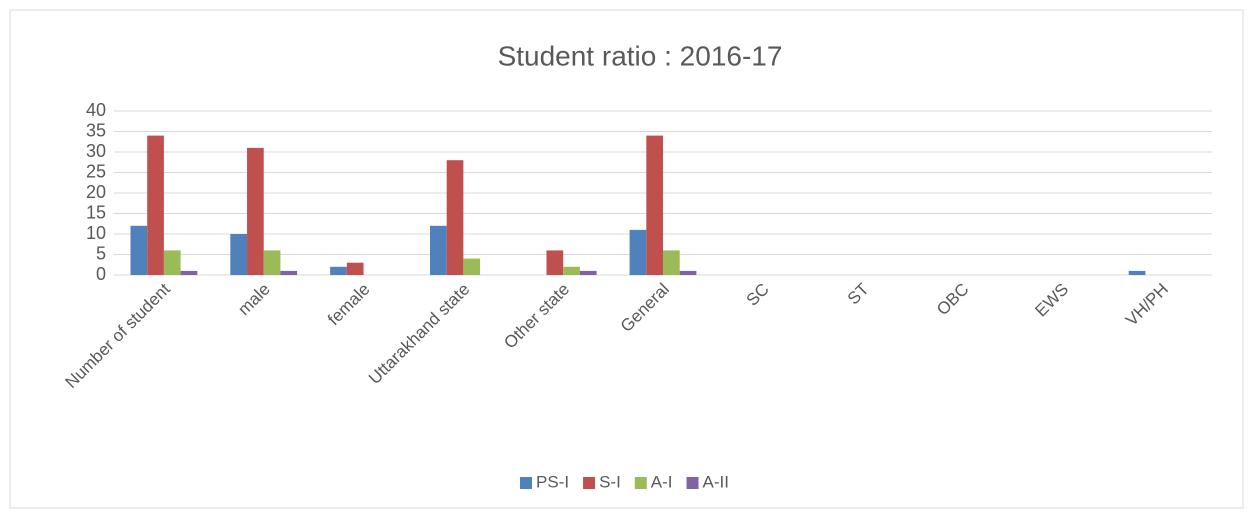  Describe the element at coordinates (101, 253) in the screenshot. I see `y-tick-label: 5` at that location.